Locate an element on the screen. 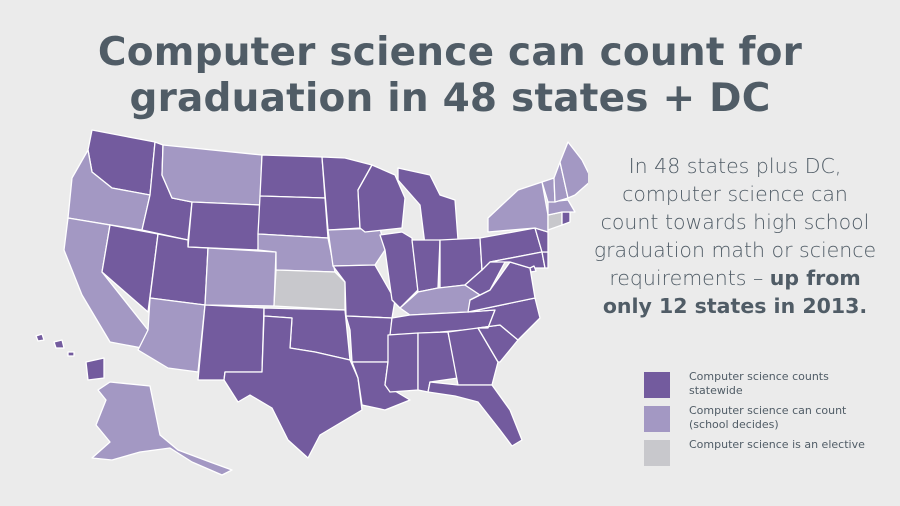  state-fl is located at coordinates (475, 414).